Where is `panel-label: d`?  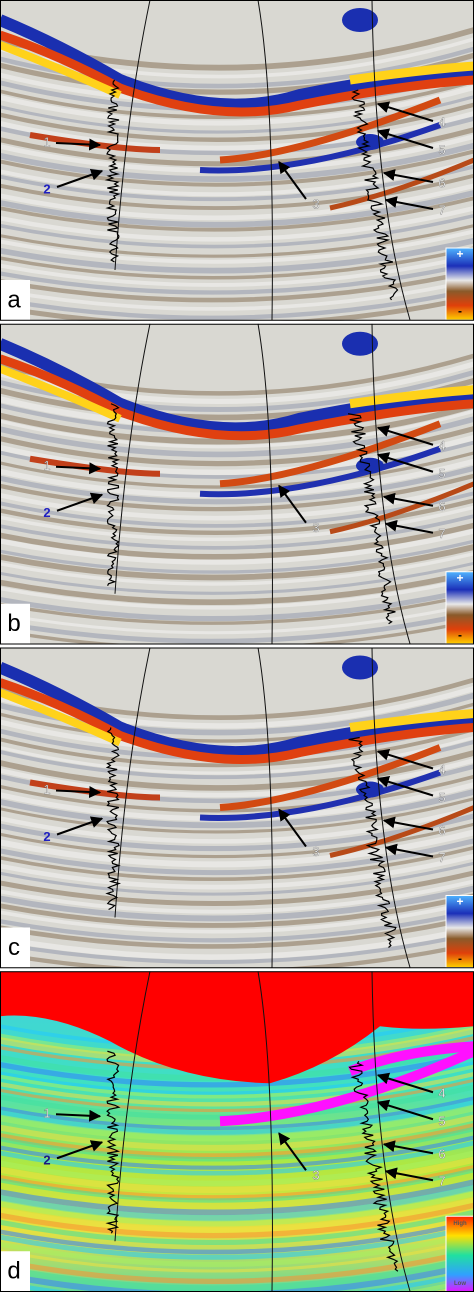 panel-label: d is located at coordinates (13, 1271).